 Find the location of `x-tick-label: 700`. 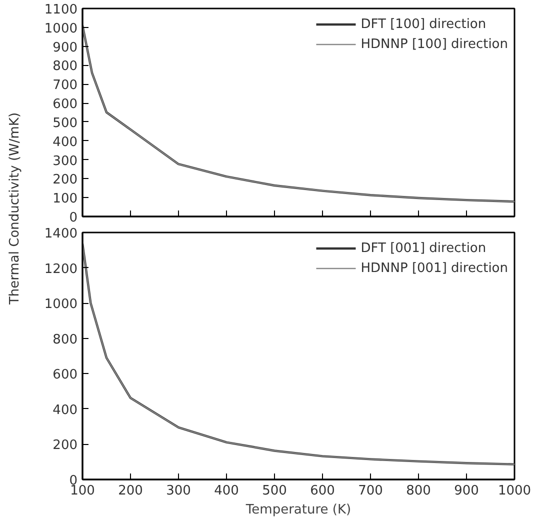

x-tick-label: 700 is located at coordinates (370, 491).